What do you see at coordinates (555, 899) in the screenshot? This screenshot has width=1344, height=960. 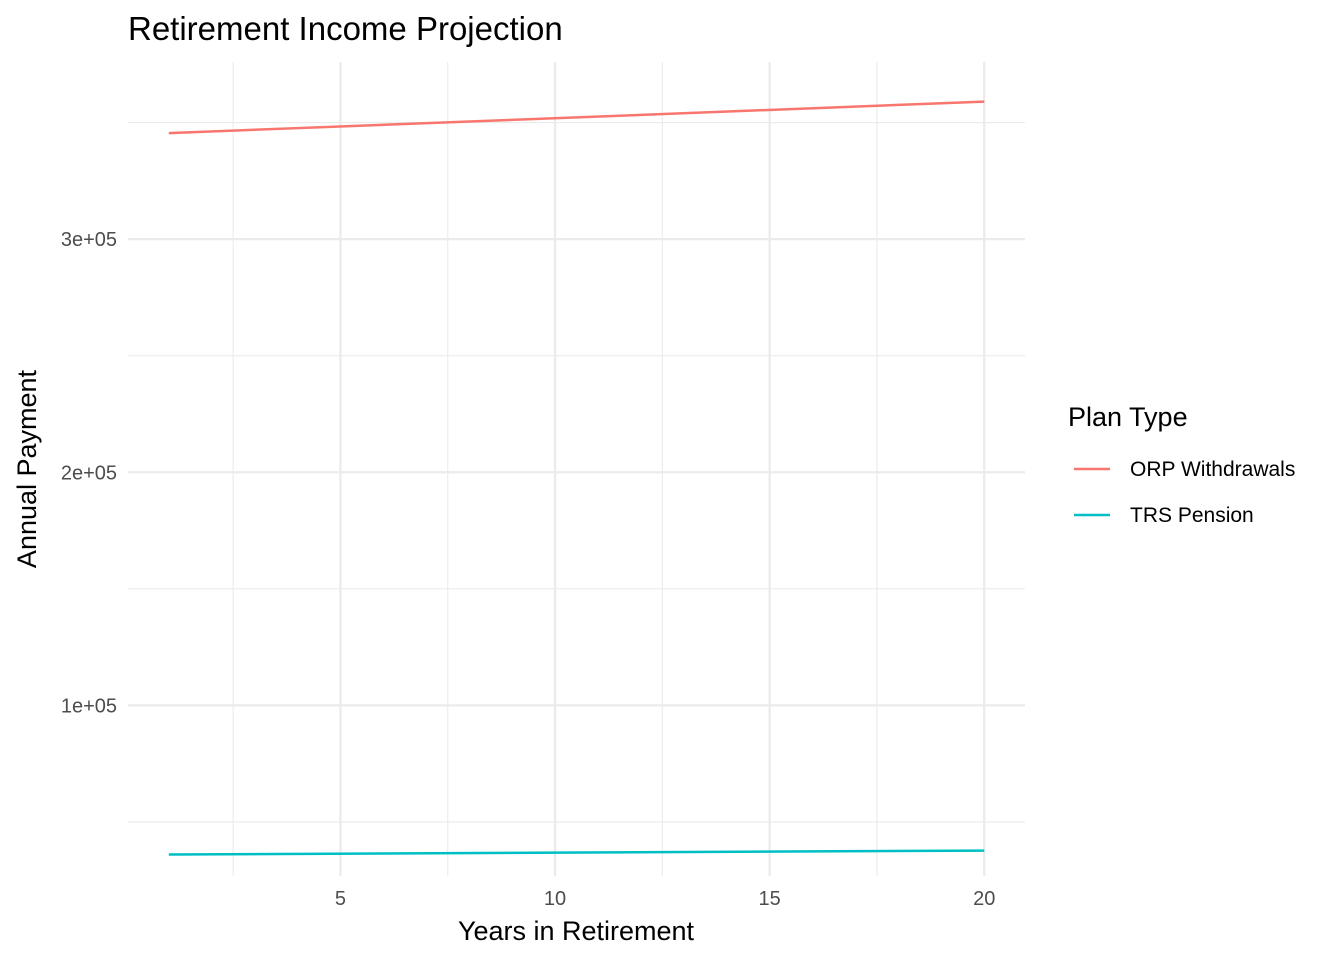 I see `x-tick-label: 10` at bounding box center [555, 899].